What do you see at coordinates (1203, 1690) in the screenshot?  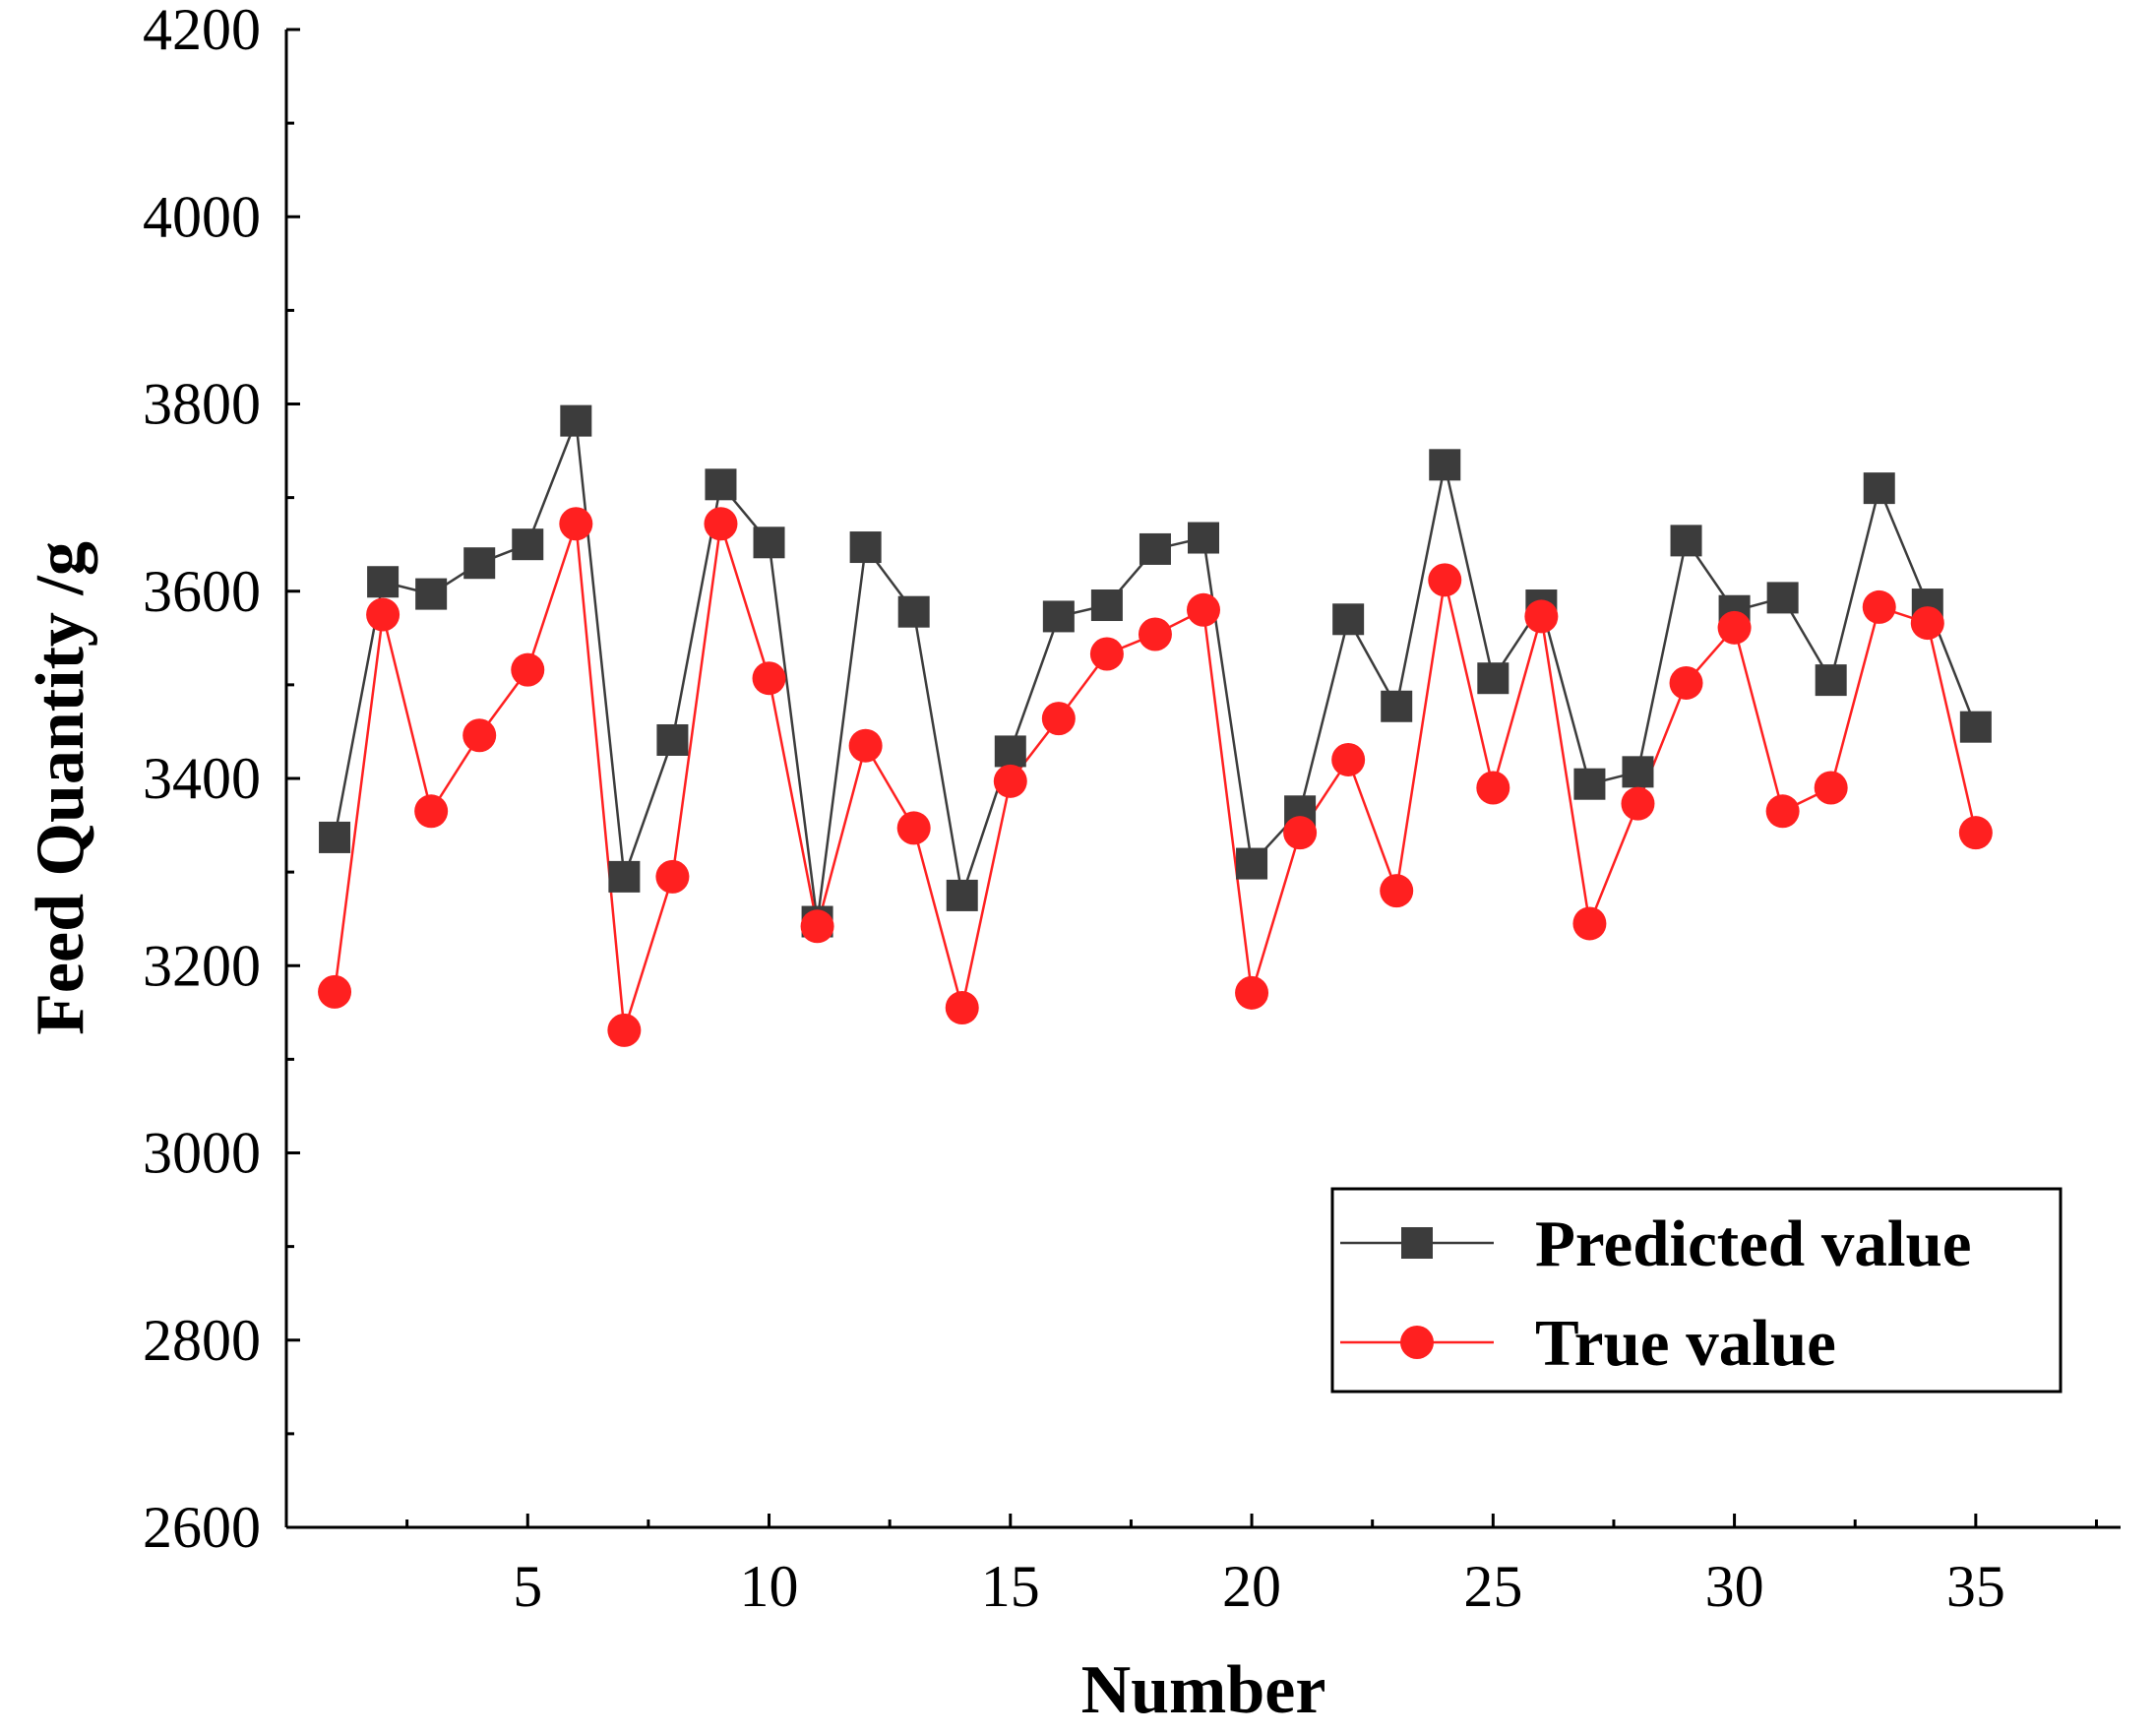 I see `x-axis-title: Number` at bounding box center [1203, 1690].